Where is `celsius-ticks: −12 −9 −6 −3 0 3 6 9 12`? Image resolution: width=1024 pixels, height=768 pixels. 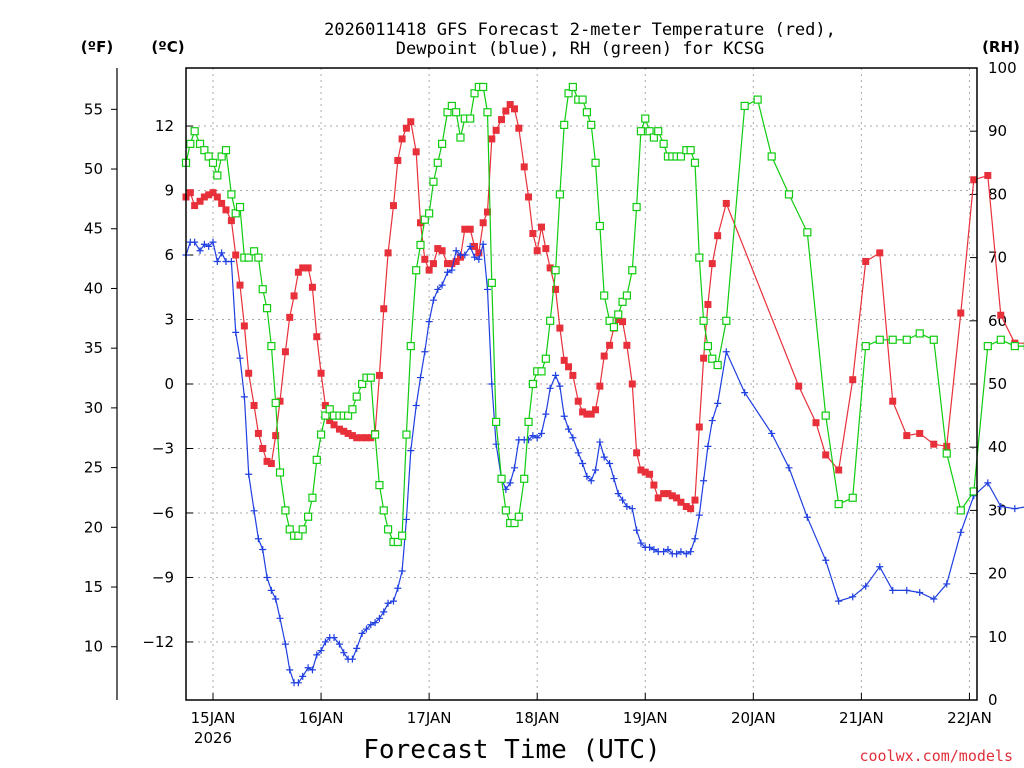
celsius-ticks: −12 −9 −6 −3 0 3 6 9 12 is located at coordinates (167, 384).